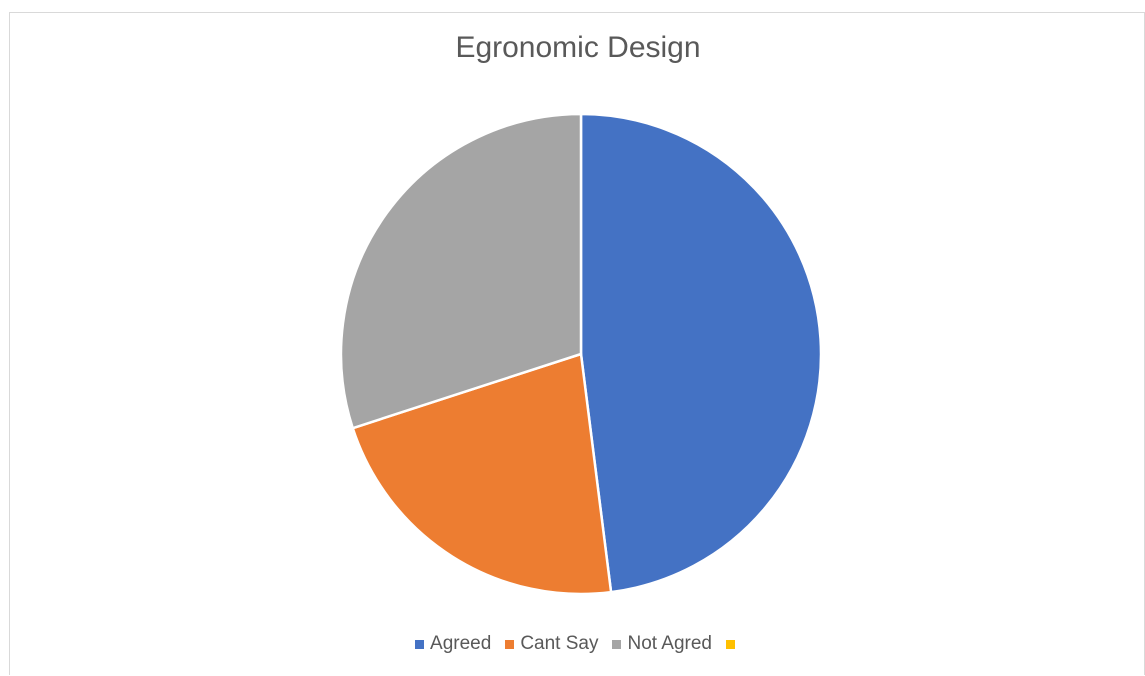 The image size is (1145, 676). Describe the element at coordinates (578, 47) in the screenshot. I see `chart-title: Egronomic Design` at that location.